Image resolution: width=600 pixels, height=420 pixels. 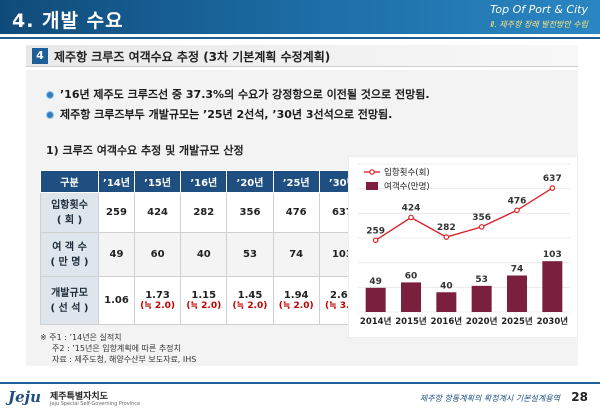 I want to click on bar-data-label: 103, so click(x=552, y=255).